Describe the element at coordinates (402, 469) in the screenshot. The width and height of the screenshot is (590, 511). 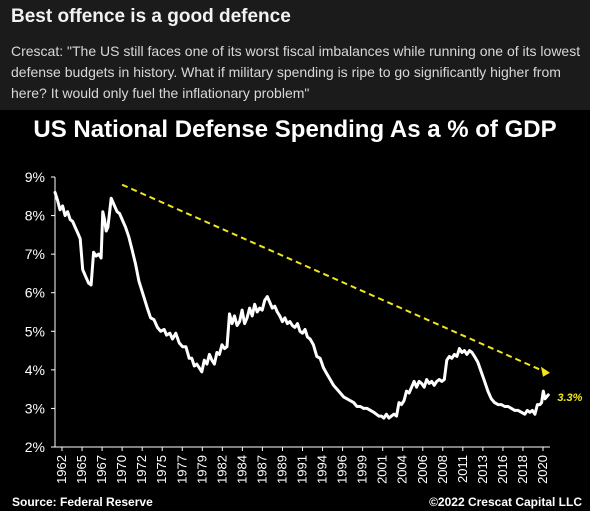
I see `x-tick-label: 2004` at that location.